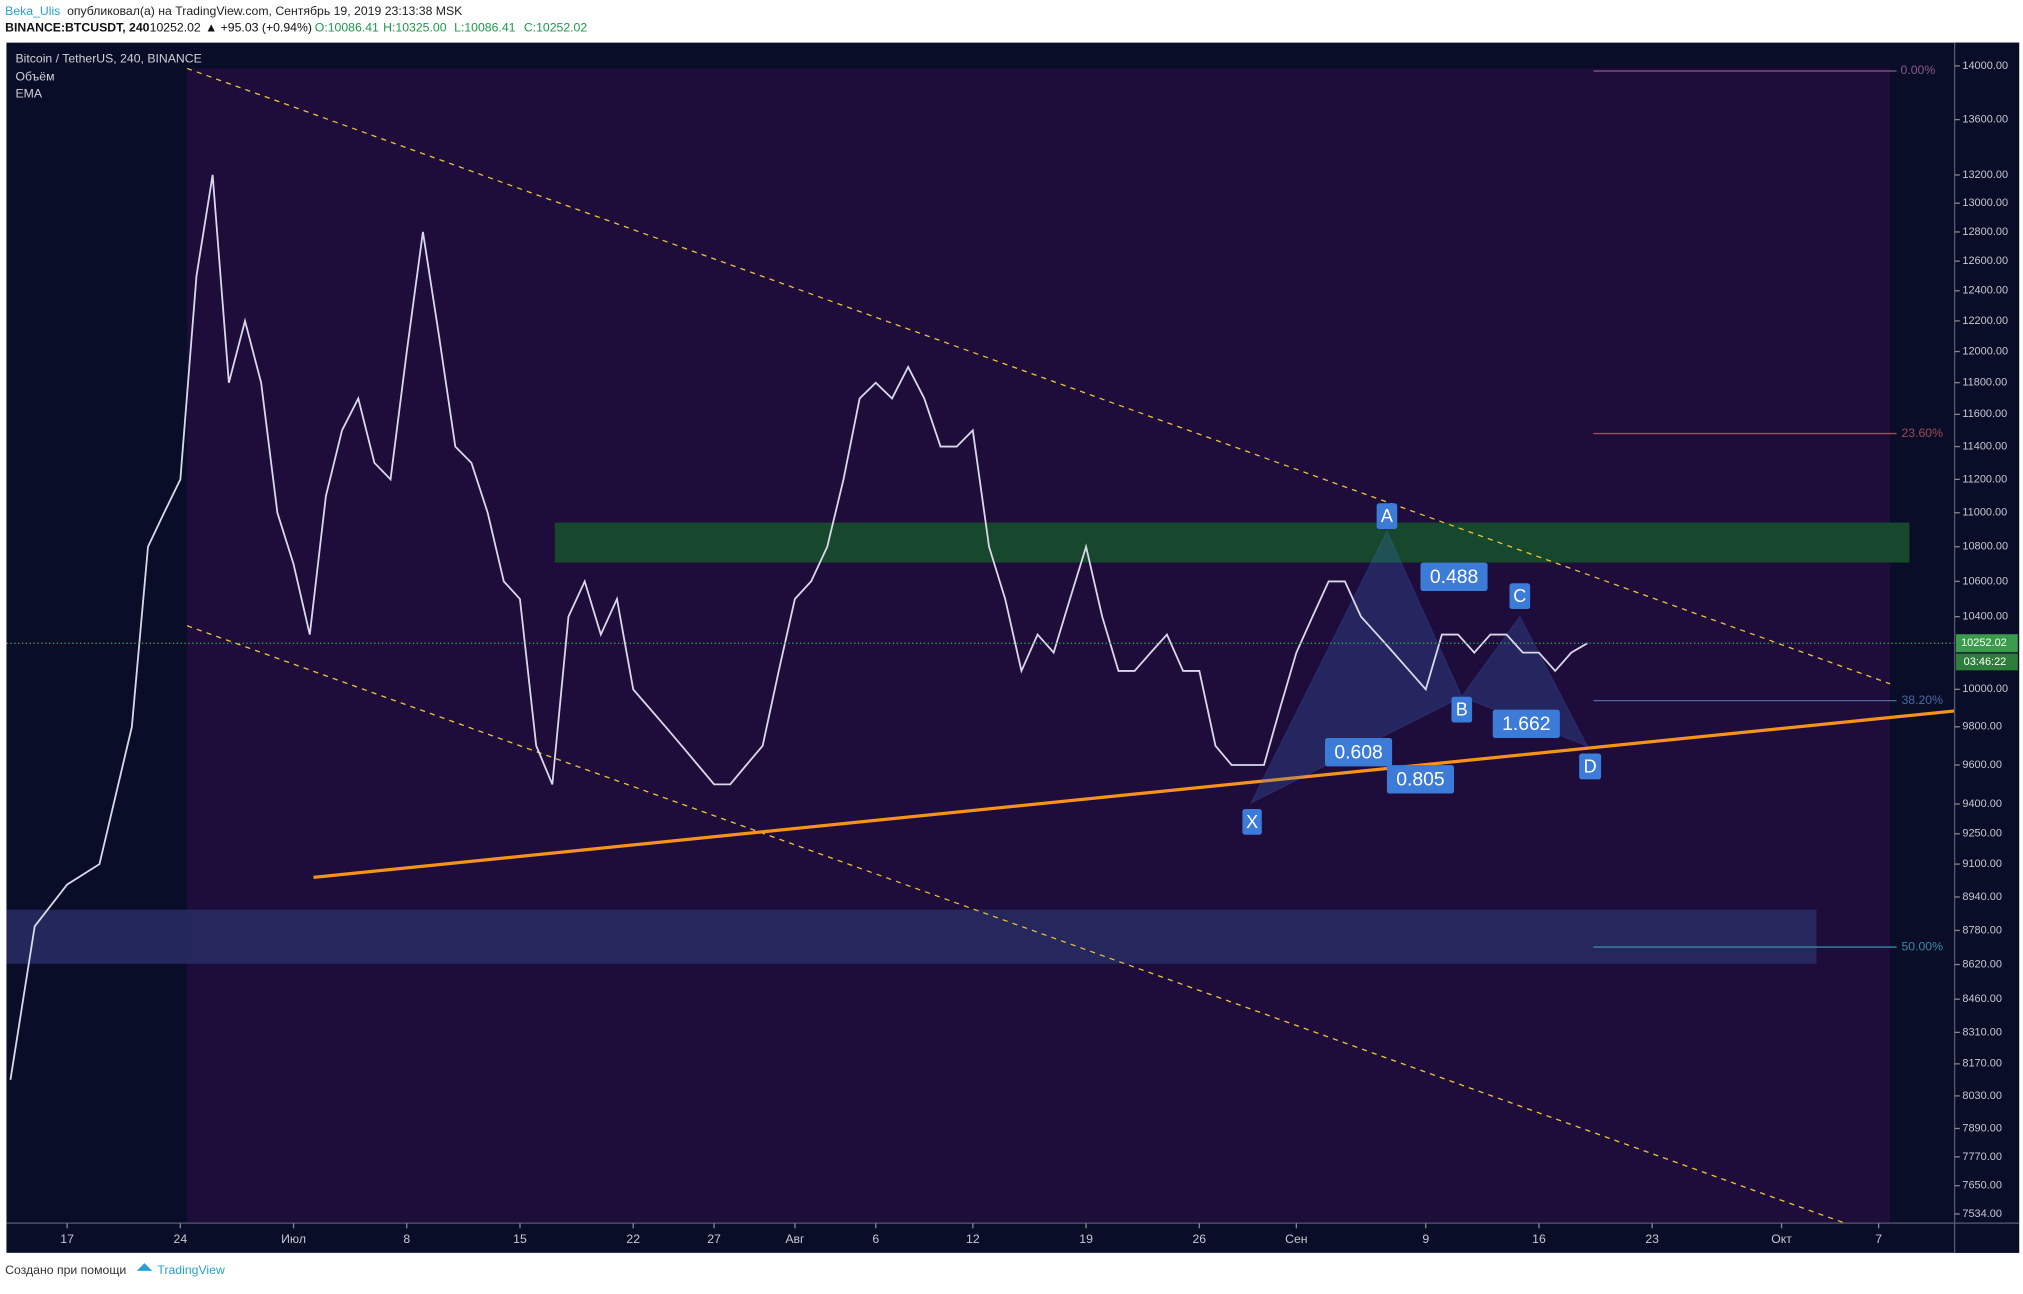 The height and width of the screenshot is (1294, 2023). I want to click on x-tick-label: 26, so click(1199, 1239).